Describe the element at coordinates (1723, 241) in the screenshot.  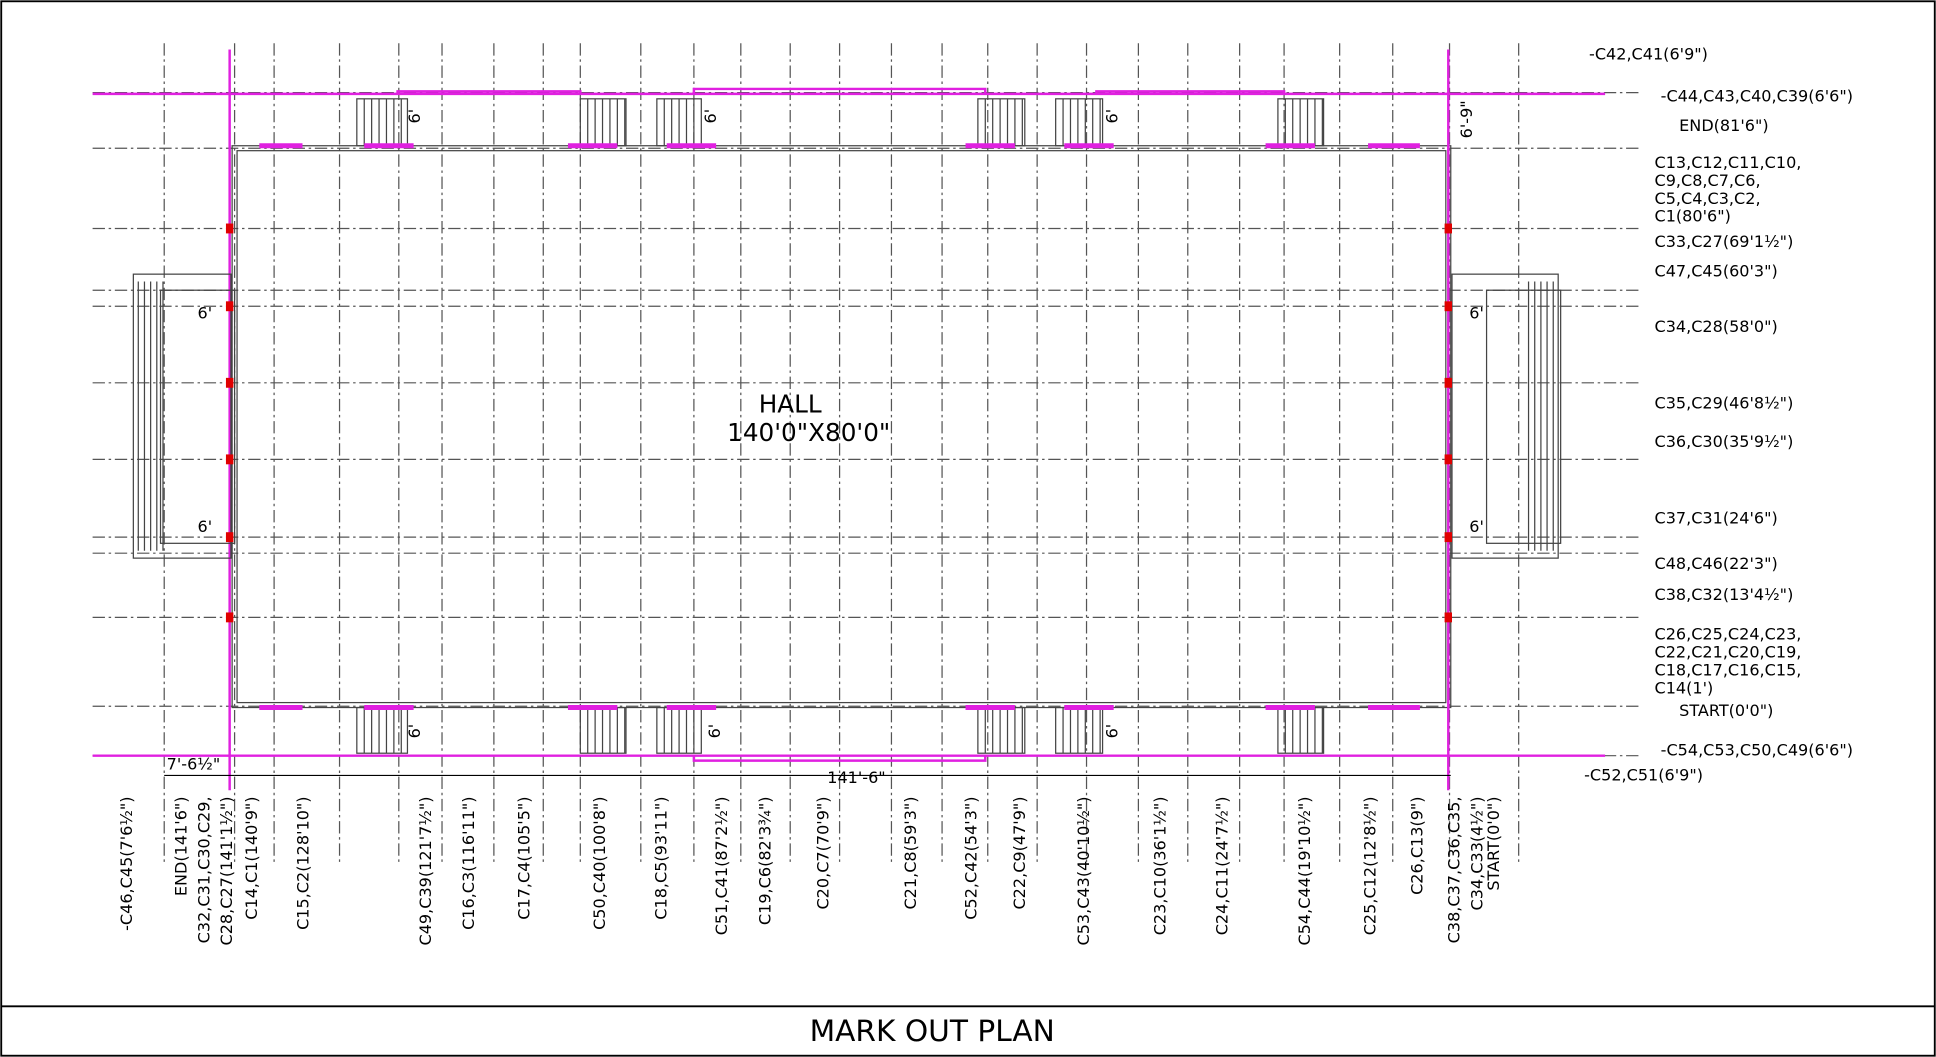
I see `right-label: C33,C27(69'1½")` at that location.